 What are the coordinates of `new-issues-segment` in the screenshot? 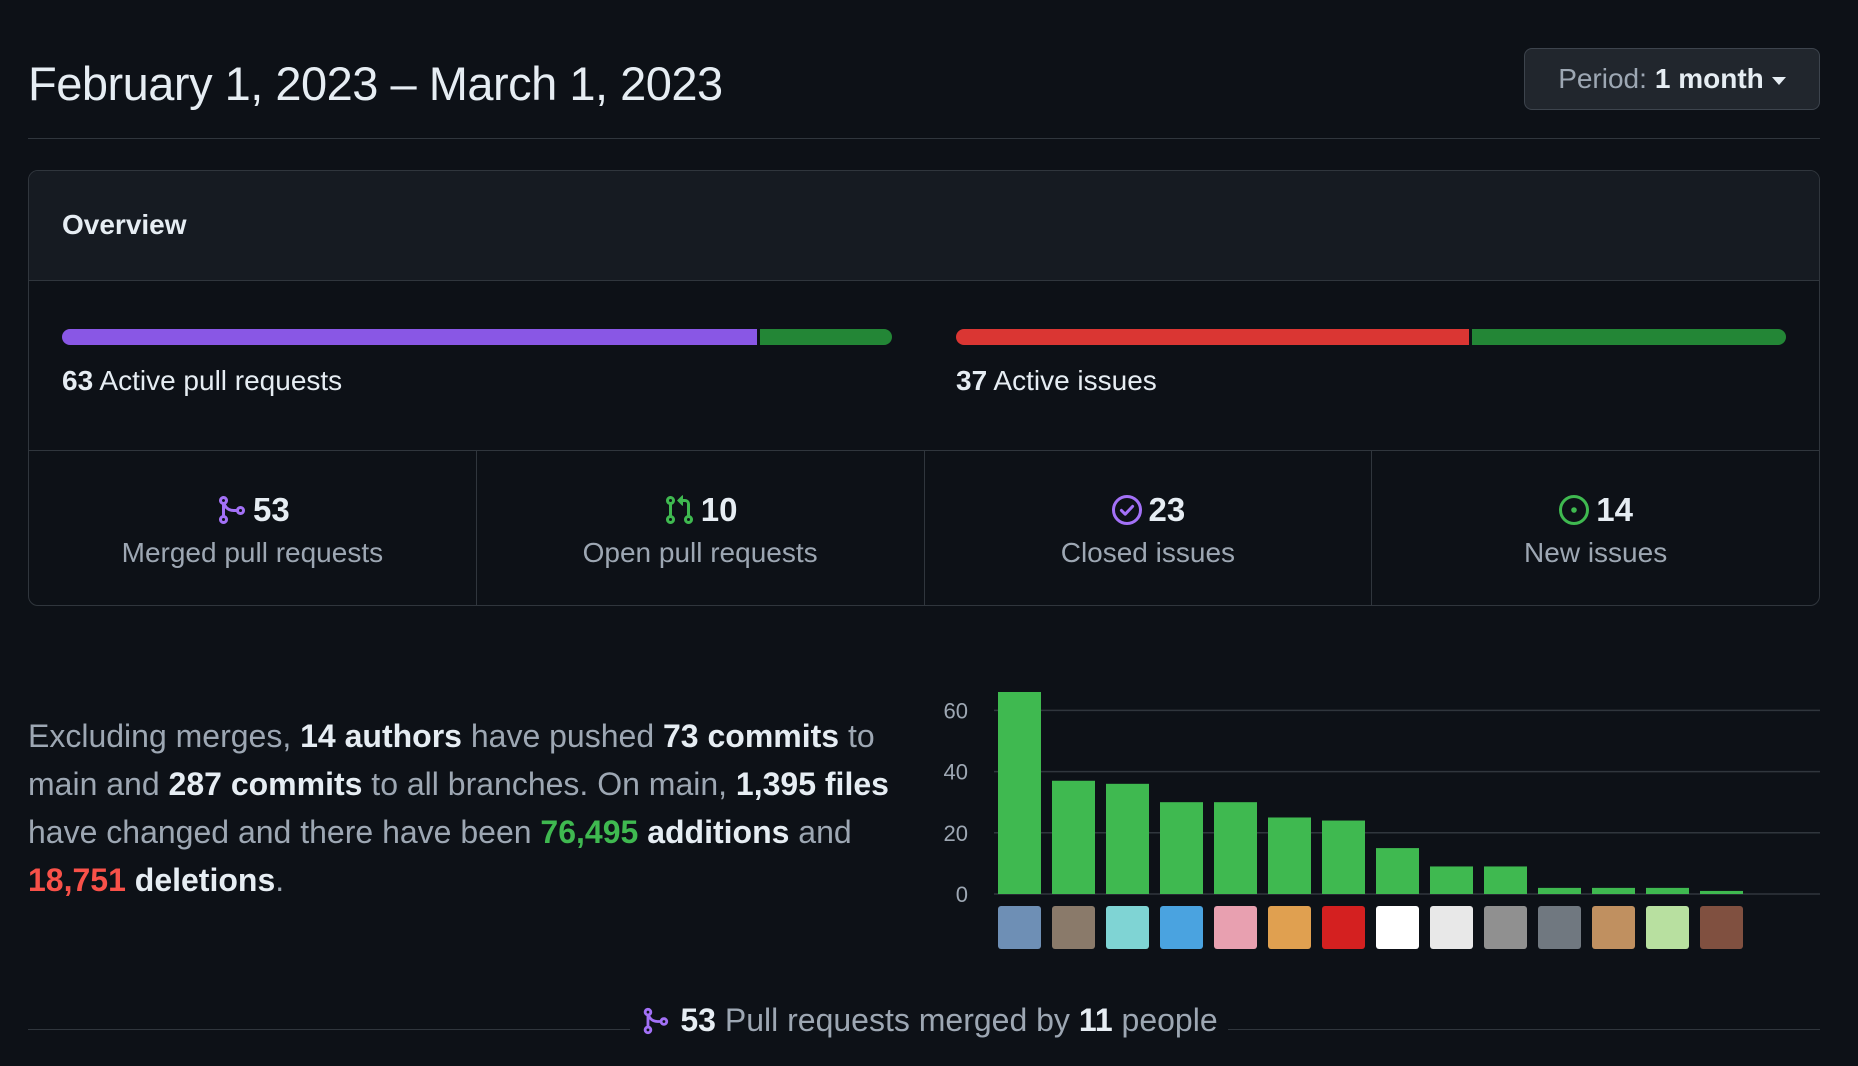 It's located at (1628, 337).